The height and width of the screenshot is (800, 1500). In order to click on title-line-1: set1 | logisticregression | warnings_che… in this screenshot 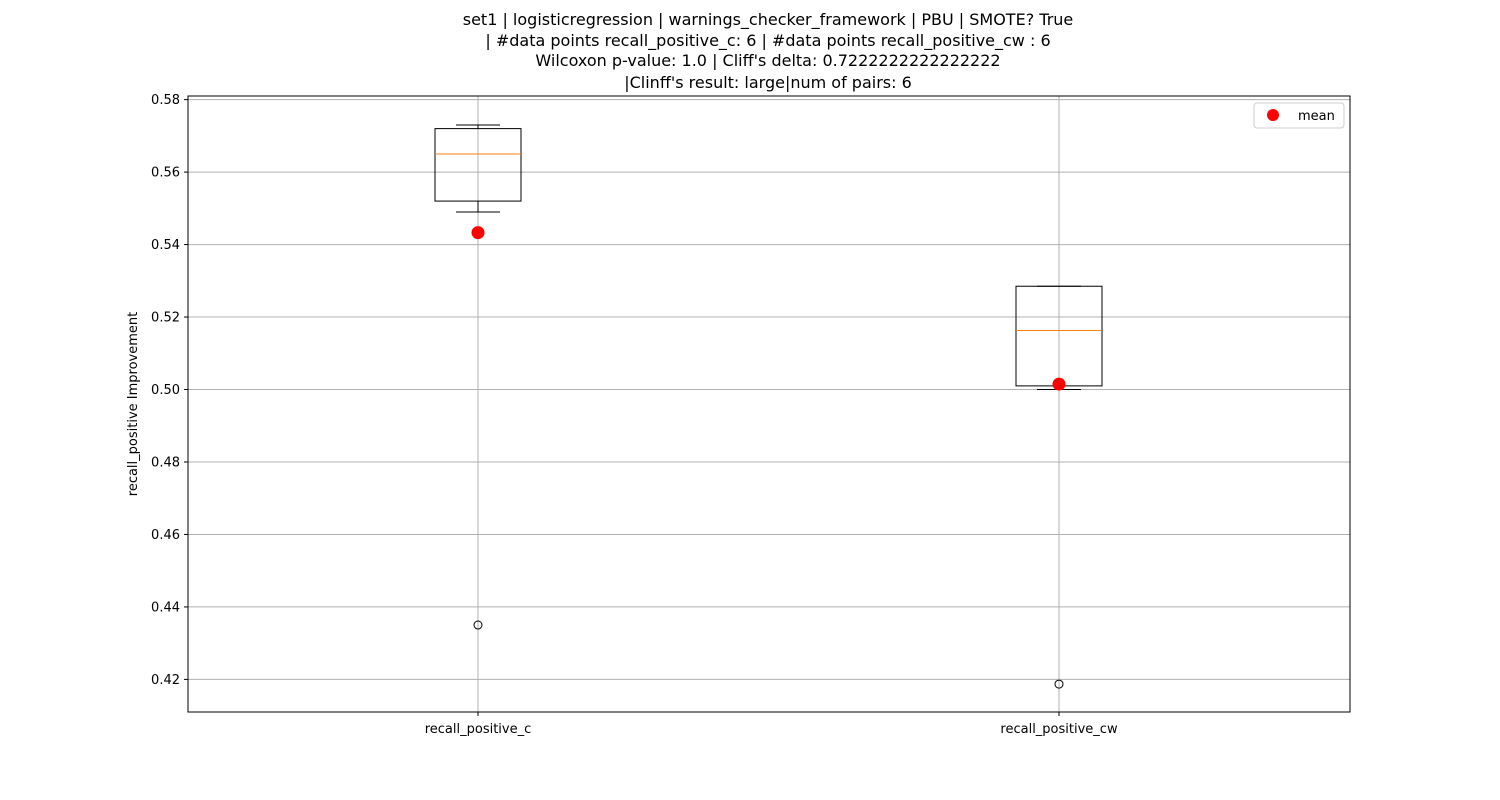, I will do `click(768, 20)`.